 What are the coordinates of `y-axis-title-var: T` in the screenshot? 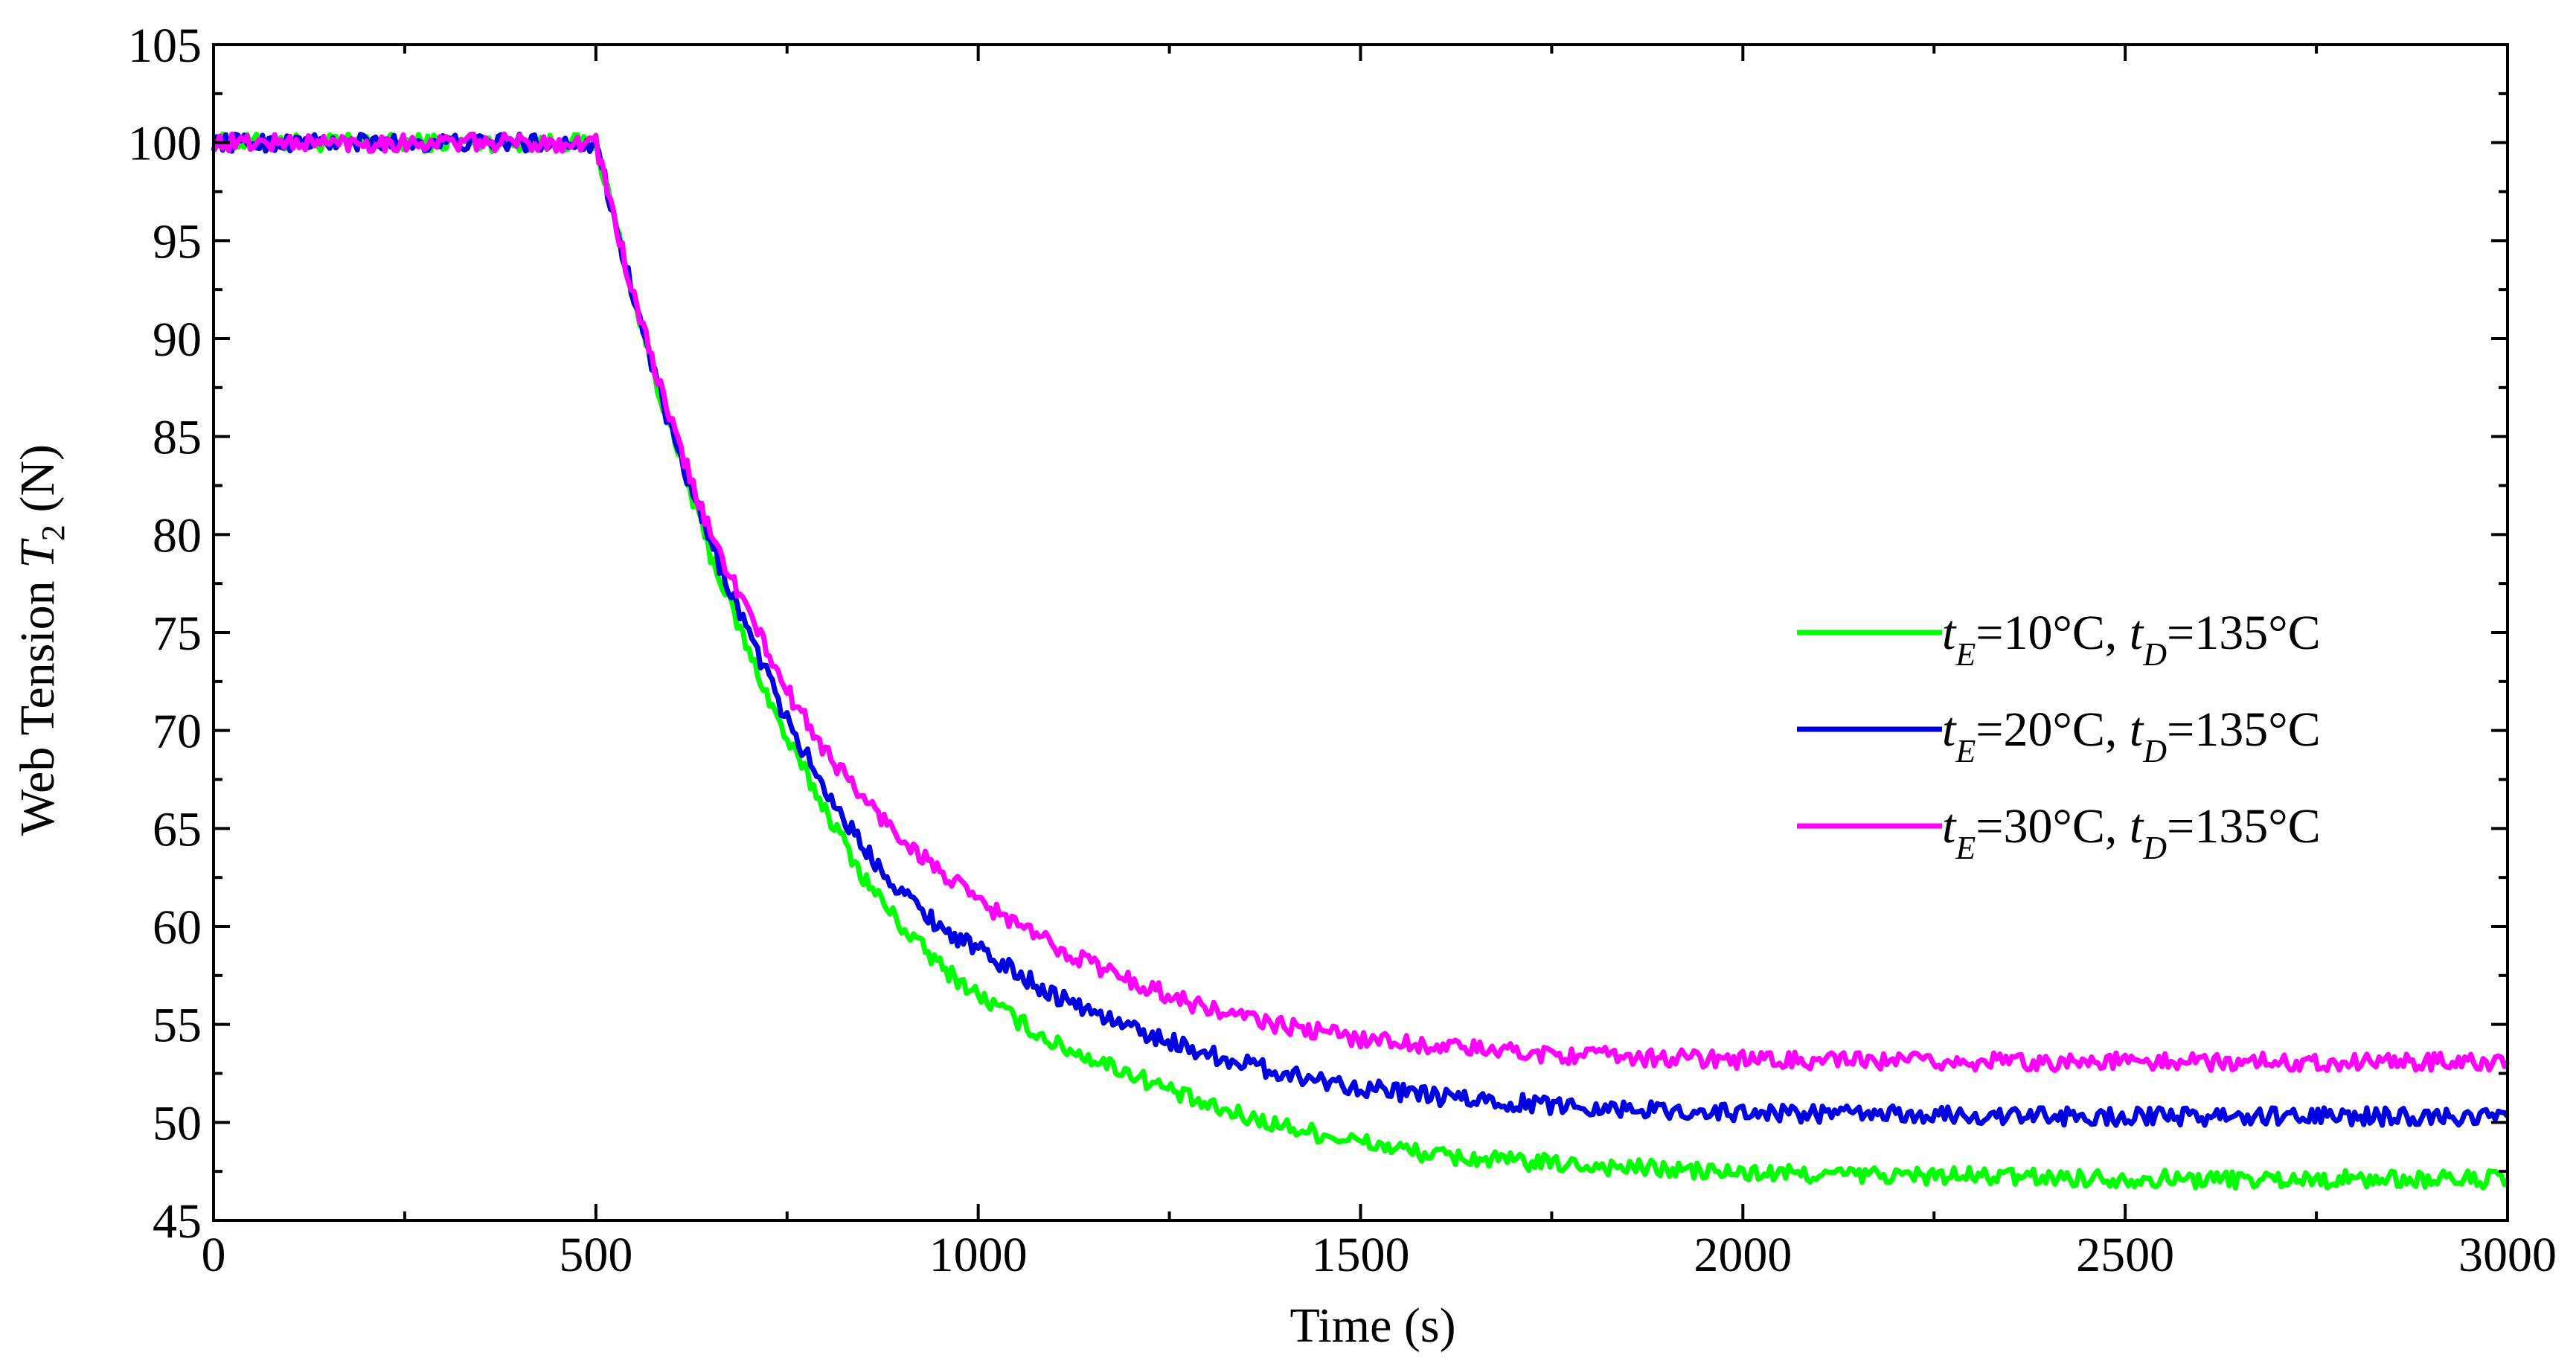 It's located at (38, 553).